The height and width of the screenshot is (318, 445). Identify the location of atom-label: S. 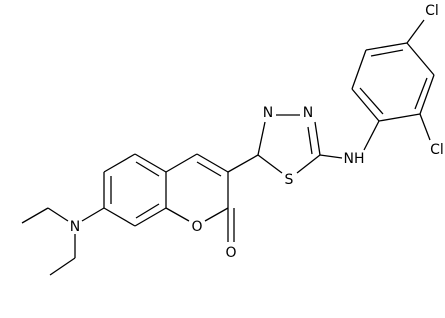
(289, 180).